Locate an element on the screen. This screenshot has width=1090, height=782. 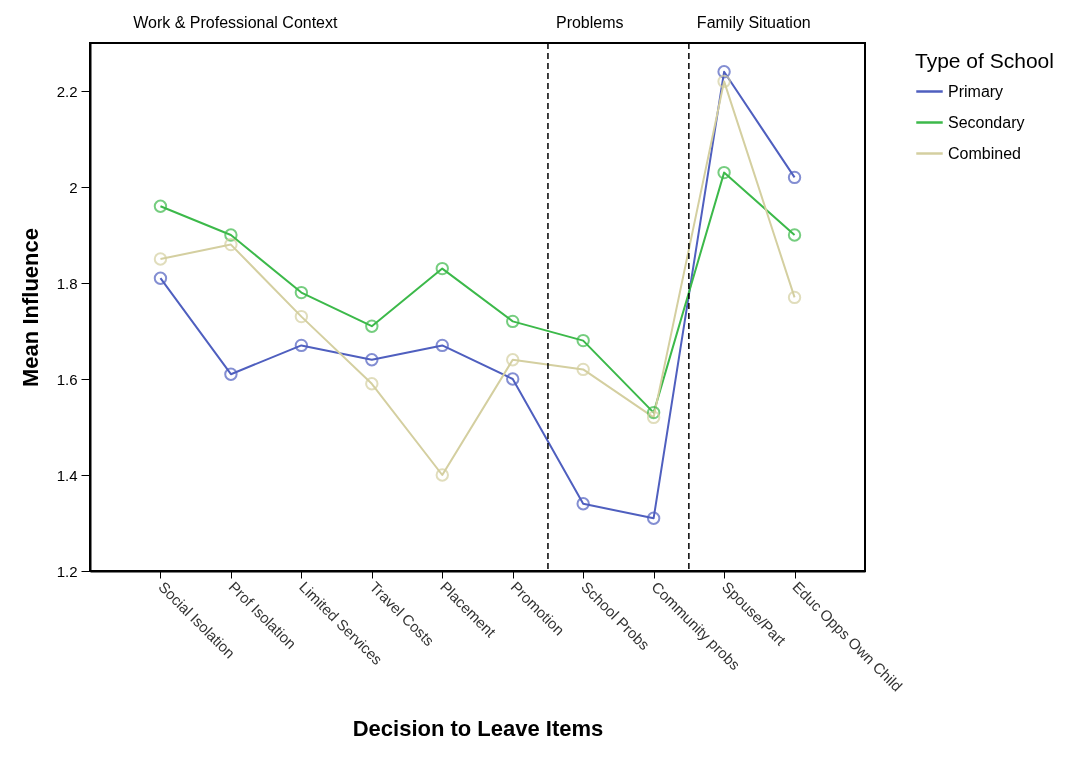
legend-label: Secondary is located at coordinates (986, 122).